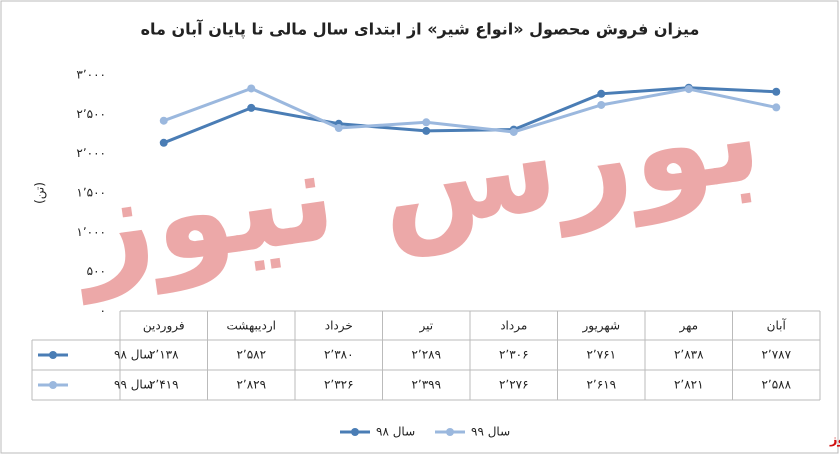 The height and width of the screenshot is (455, 840). Describe the element at coordinates (834, 440) in the screenshot. I see `source: بورس نیوز` at that location.